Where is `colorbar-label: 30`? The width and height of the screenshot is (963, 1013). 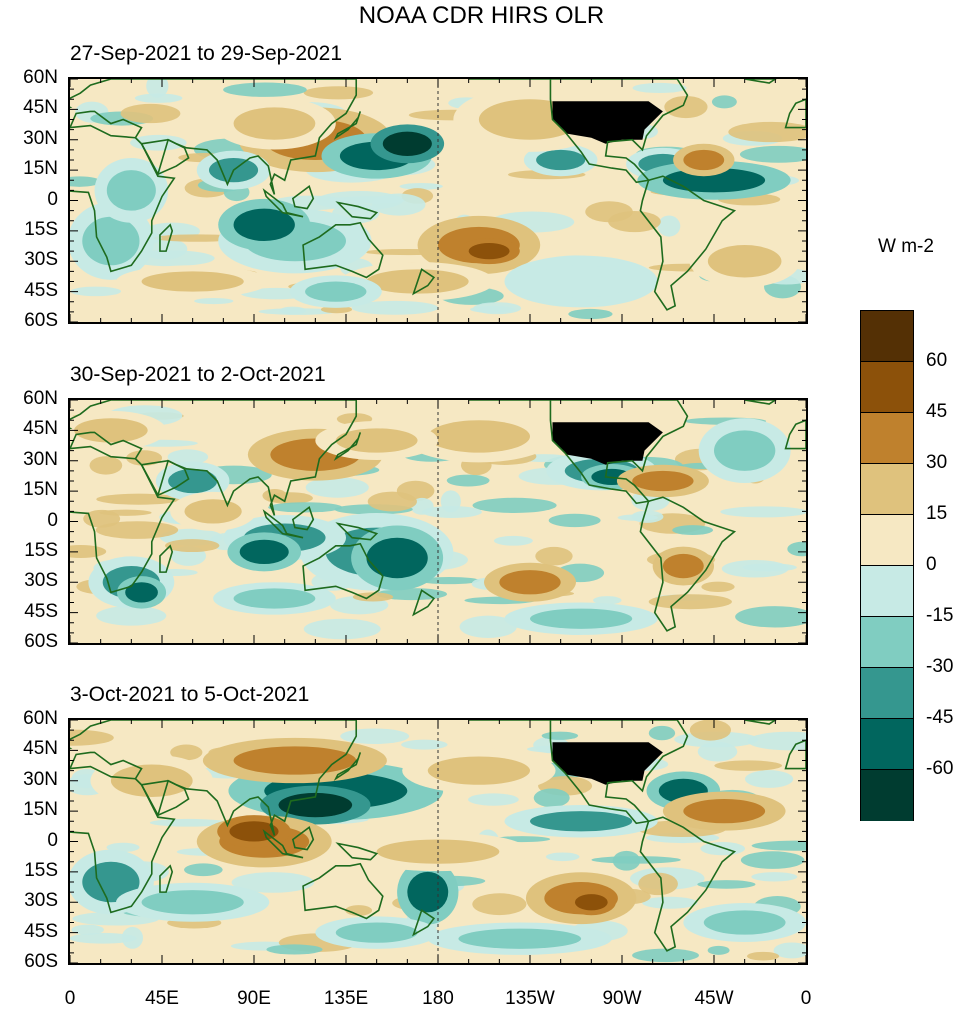 colorbar-label: 30 is located at coordinates (937, 462).